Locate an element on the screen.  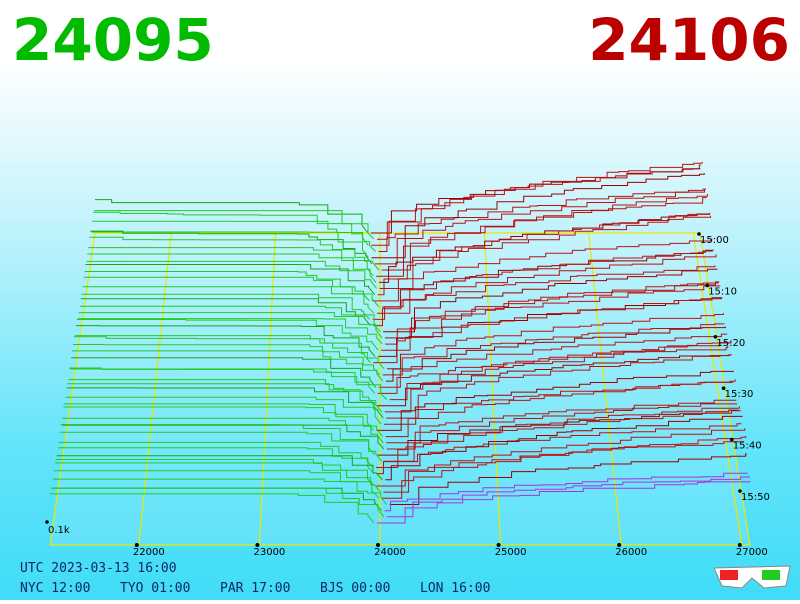
city-clock: LON 16:00 is located at coordinates (455, 588).